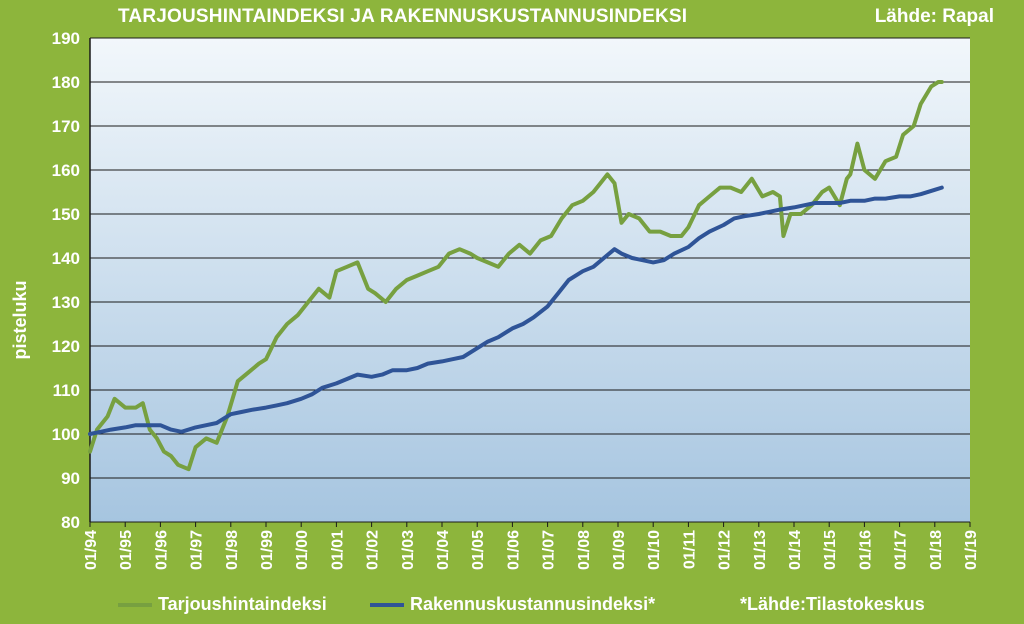 This screenshot has height=624, width=1024. I want to click on x-tick-label: 01/96, so click(161, 550).